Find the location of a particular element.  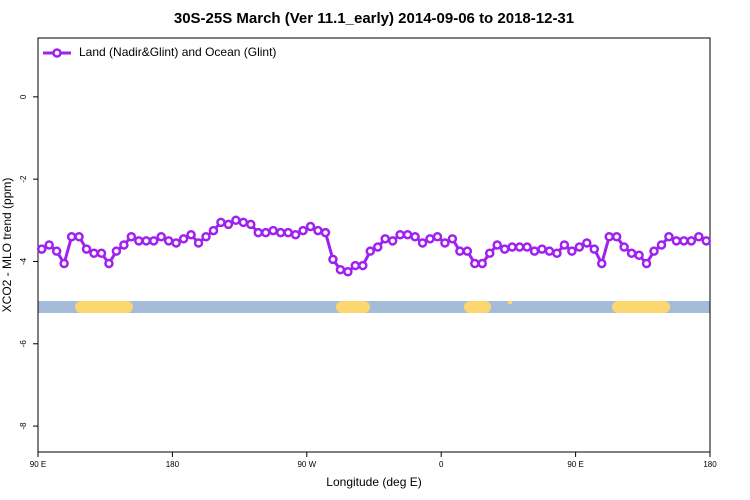

y-tick-label: 0 is located at coordinates (23, 96).